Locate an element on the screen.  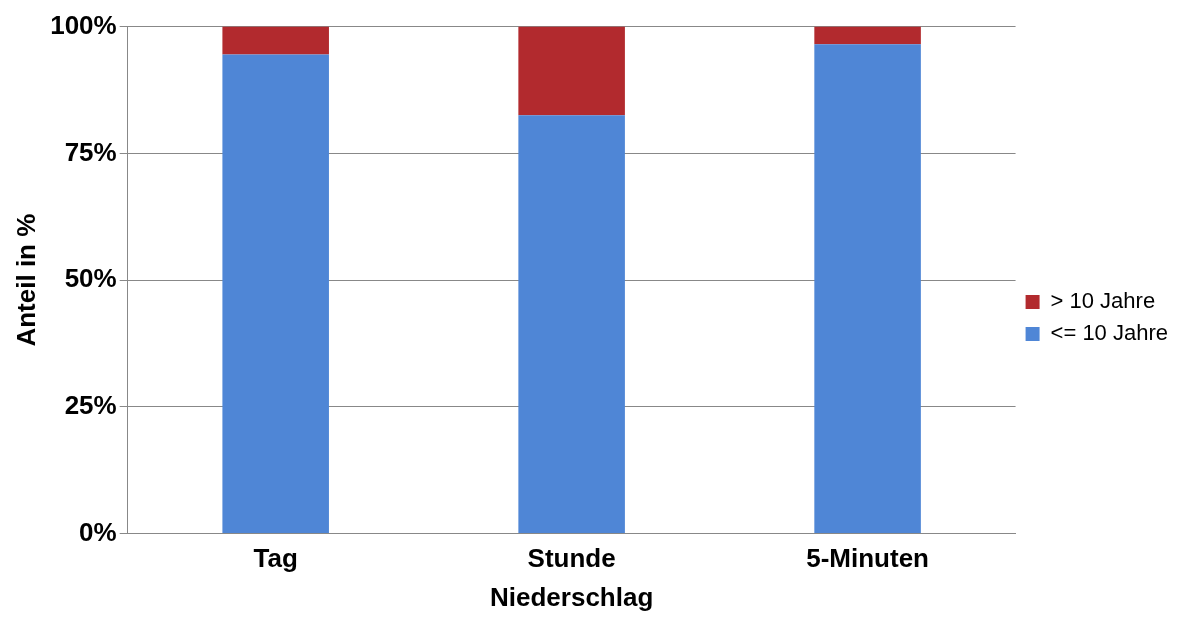
y-tick-label: 75% is located at coordinates (90, 151).